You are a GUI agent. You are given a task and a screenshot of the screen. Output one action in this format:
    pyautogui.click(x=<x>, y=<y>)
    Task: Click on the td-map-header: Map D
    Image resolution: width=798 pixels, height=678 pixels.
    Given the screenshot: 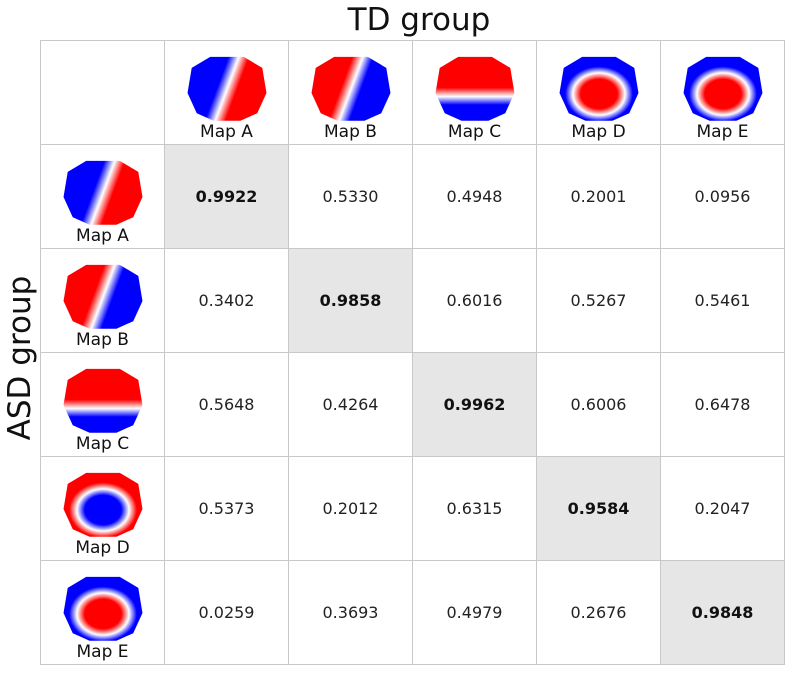 What is the action you would take?
    pyautogui.click(x=598, y=92)
    